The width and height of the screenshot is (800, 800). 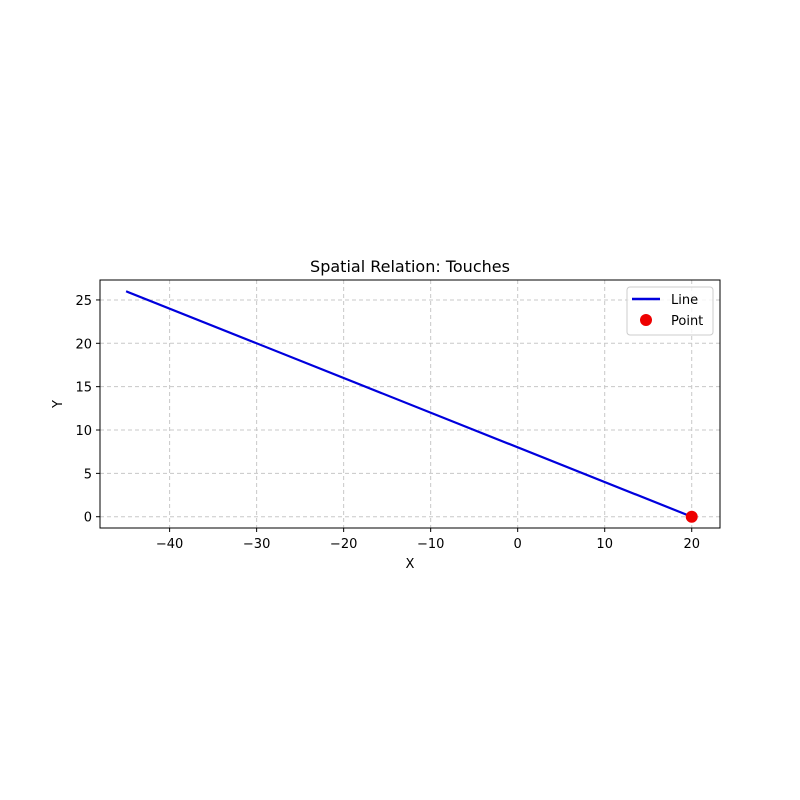 I want to click on series-point, so click(x=691, y=516).